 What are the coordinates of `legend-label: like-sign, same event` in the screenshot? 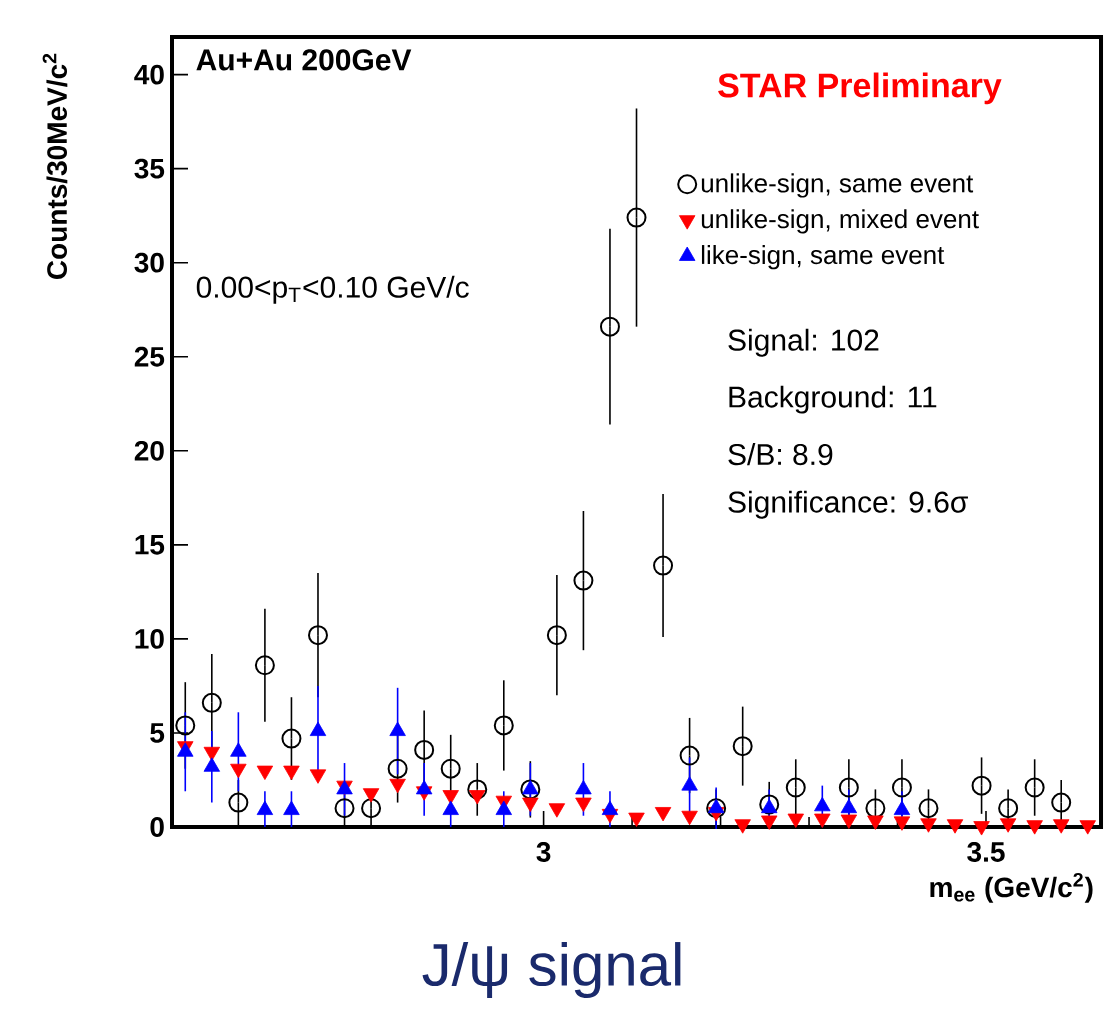 It's located at (823, 257).